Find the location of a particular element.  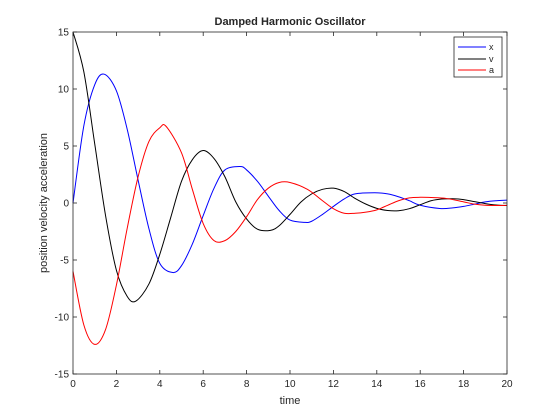

y-axis-label: position velocity acceleration is located at coordinates (44, 203).